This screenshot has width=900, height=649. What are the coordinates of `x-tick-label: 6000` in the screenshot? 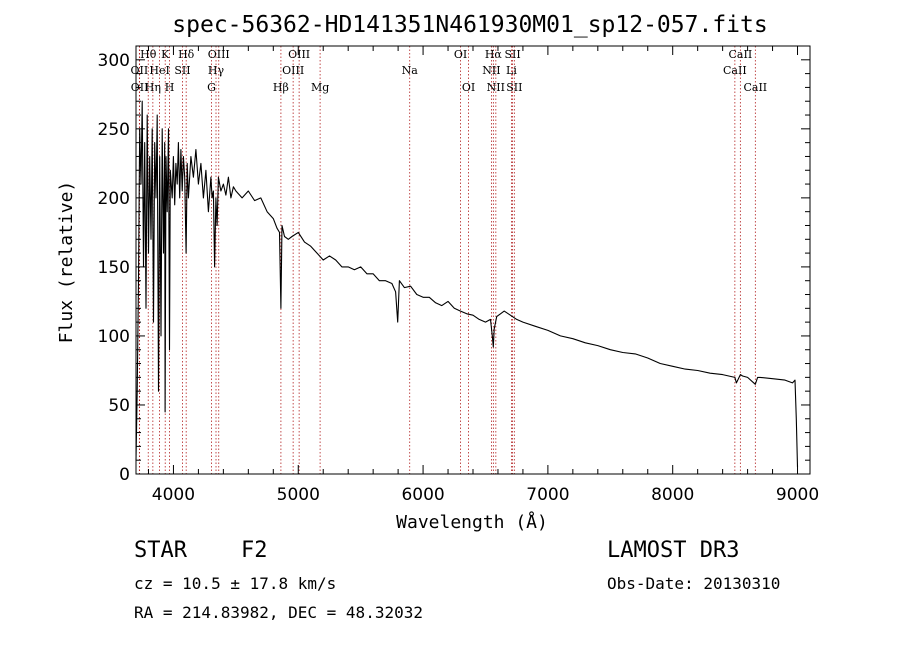 It's located at (422, 495).